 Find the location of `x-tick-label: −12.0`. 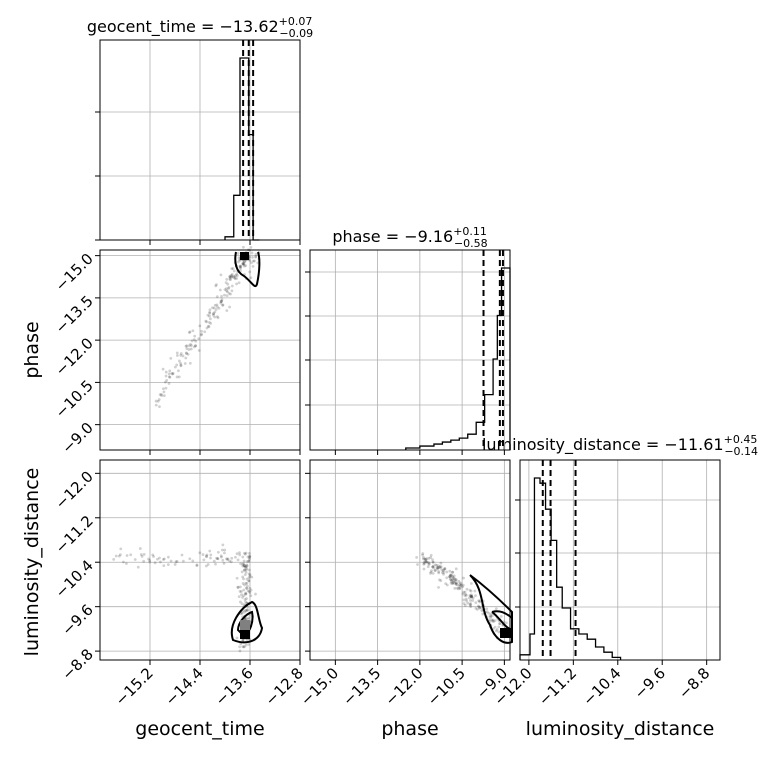

x-tick-label: −12.0 is located at coordinates (403, 686).